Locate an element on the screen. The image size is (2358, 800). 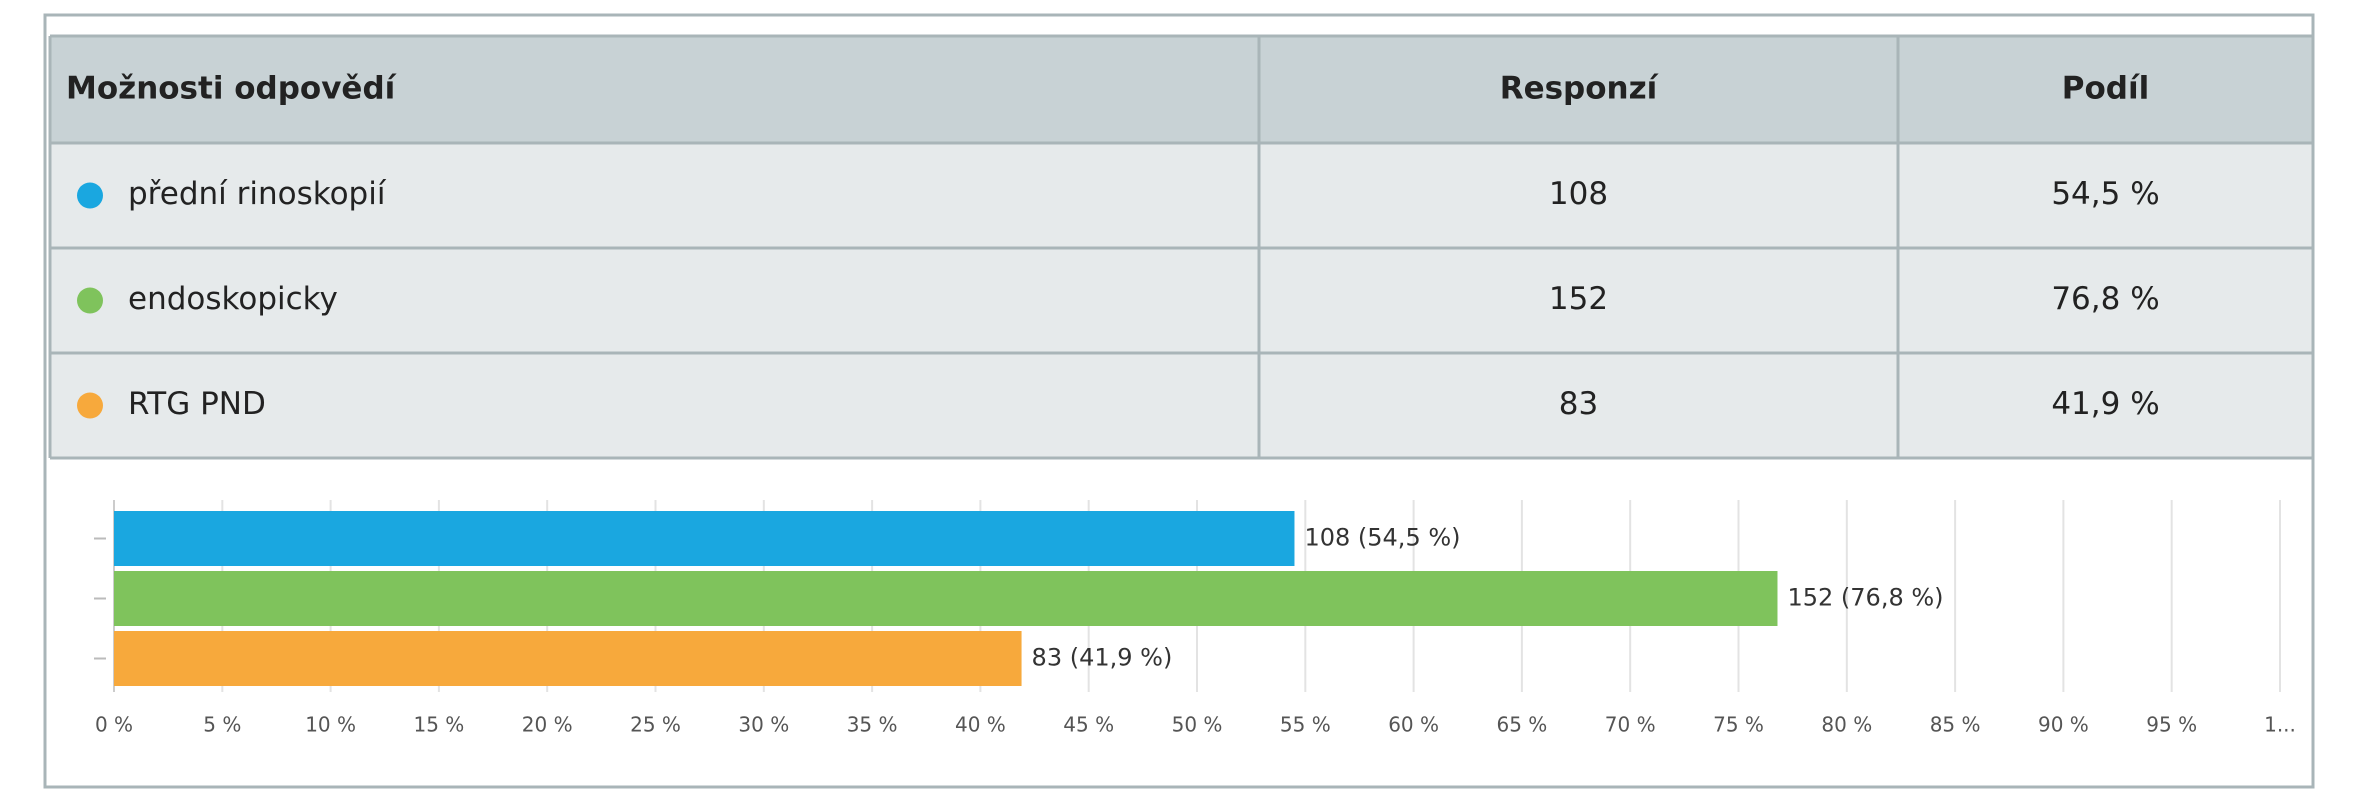
x-tick-label: 35 % is located at coordinates (872, 725).